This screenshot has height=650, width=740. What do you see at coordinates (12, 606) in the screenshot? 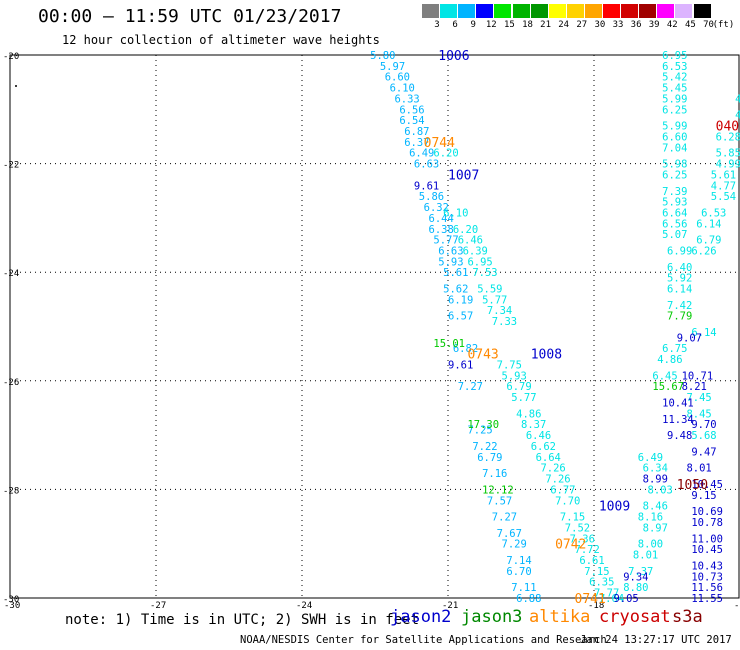
I see `lon-tick-label: -30` at bounding box center [12, 606].